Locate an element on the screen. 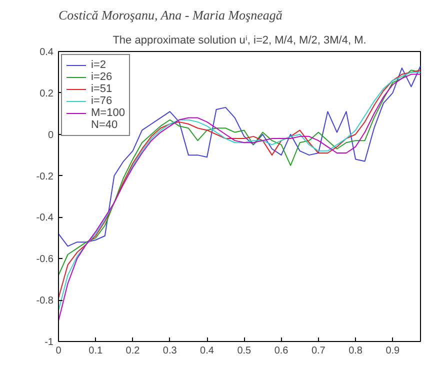 Image resolution: width=427 pixels, height=372 pixels. x-tick-label: 0.3 is located at coordinates (170, 351).